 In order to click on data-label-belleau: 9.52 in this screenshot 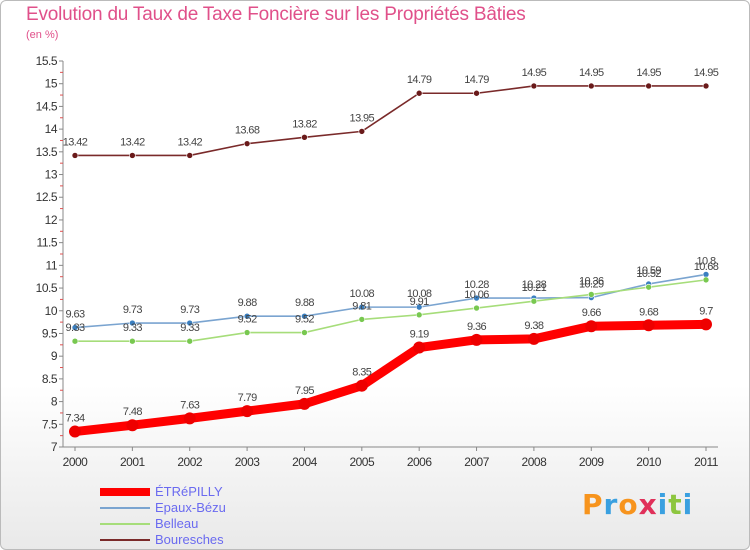, I will do `click(247, 320)`.